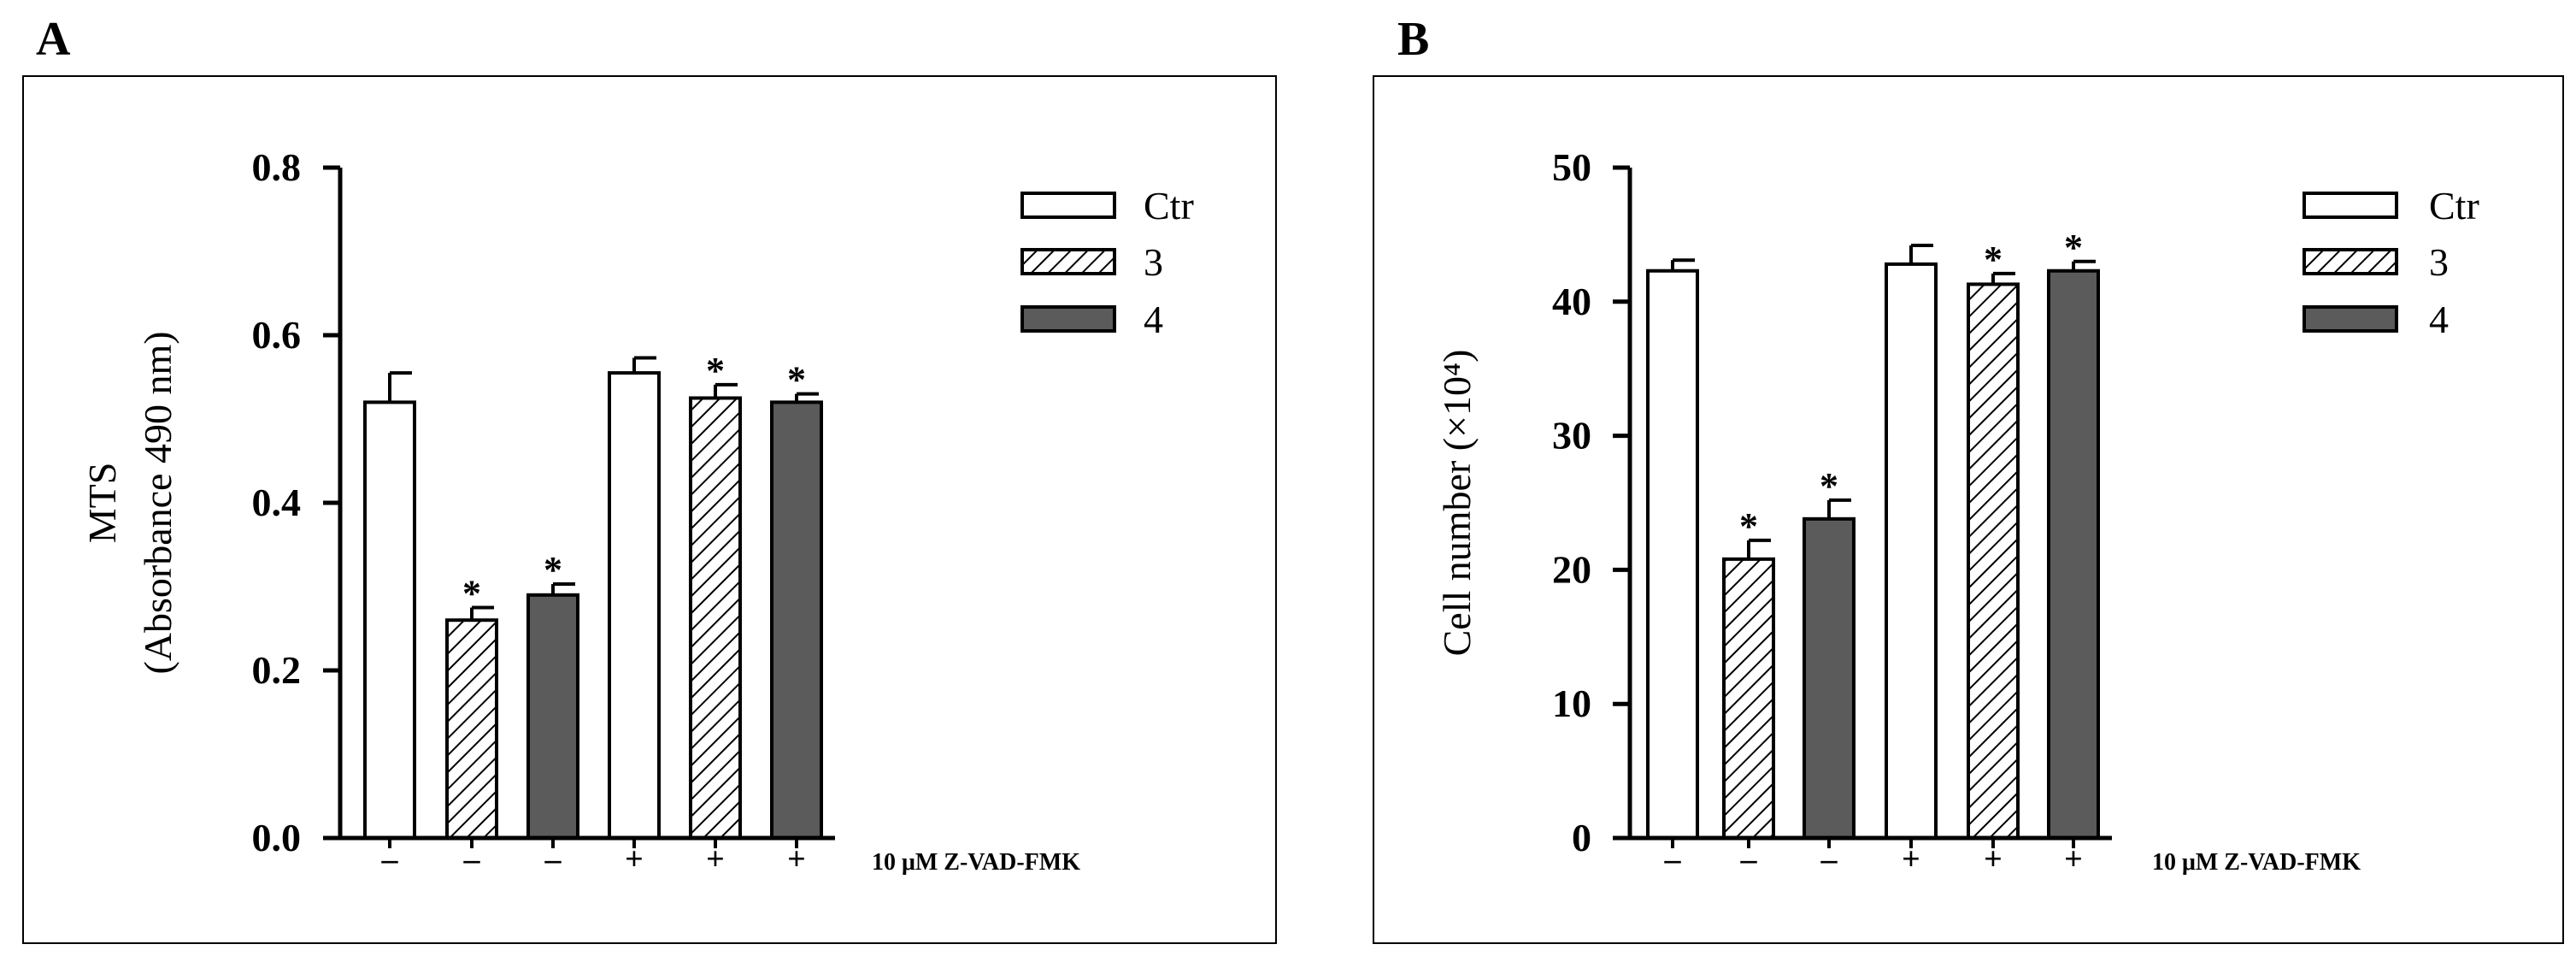 This screenshot has height=962, width=2576. I want to click on chart-a-legend-label: Ctr, so click(1169, 205).